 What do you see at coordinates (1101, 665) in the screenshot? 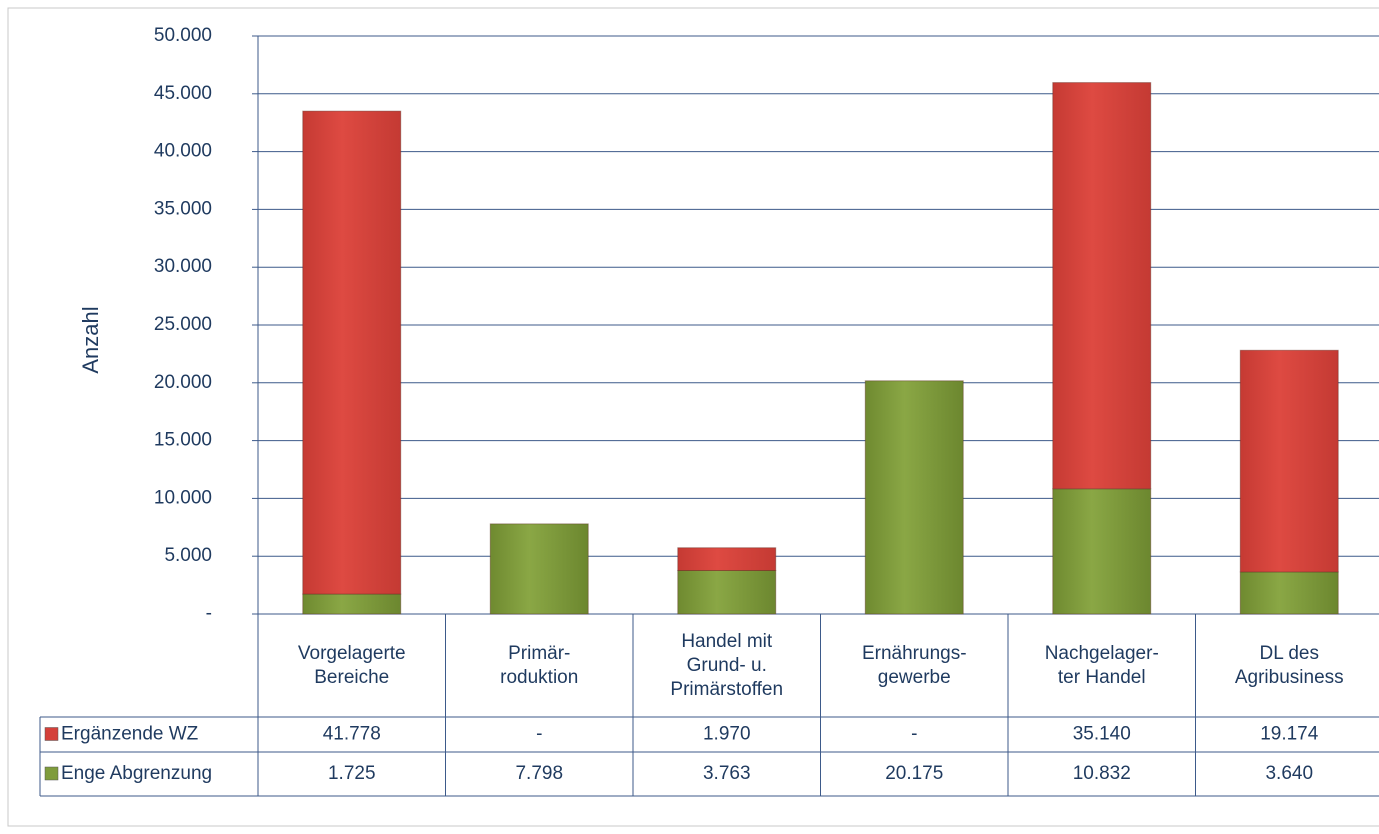
I see `x-tick-label: Nachgelager- ter Handel` at bounding box center [1101, 665].